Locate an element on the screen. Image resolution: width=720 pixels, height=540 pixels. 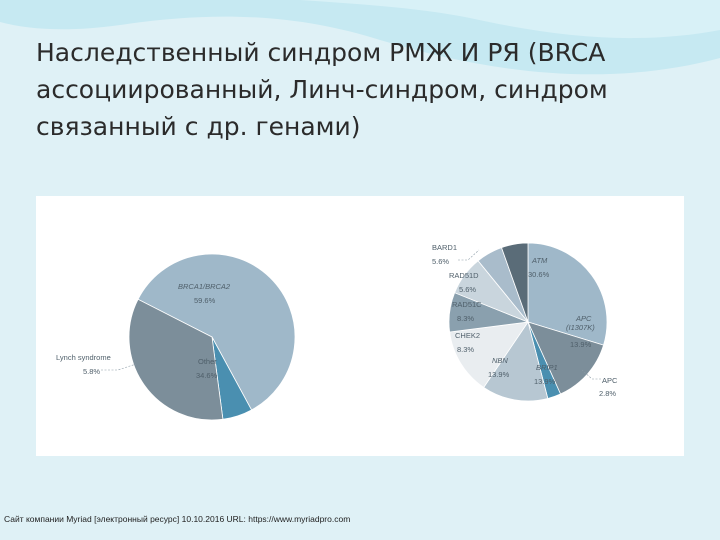
pie2-leader-bard1 is located at coordinates (469, 255).